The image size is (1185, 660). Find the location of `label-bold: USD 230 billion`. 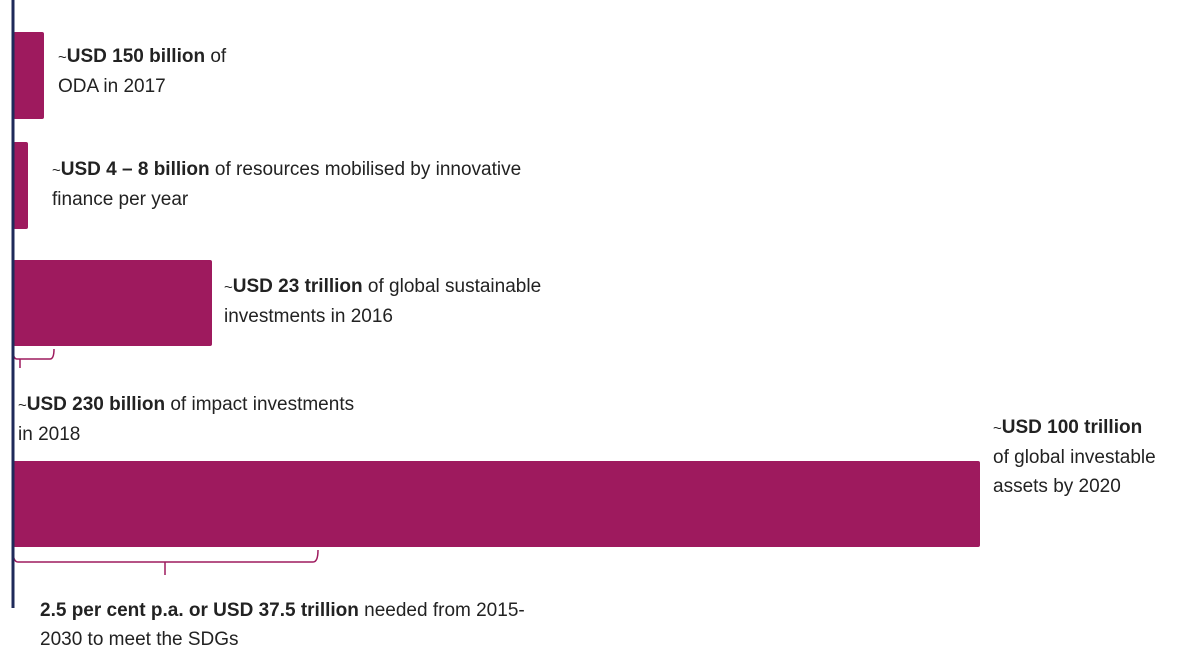

label-bold: USD 230 billion is located at coordinates (96, 404).